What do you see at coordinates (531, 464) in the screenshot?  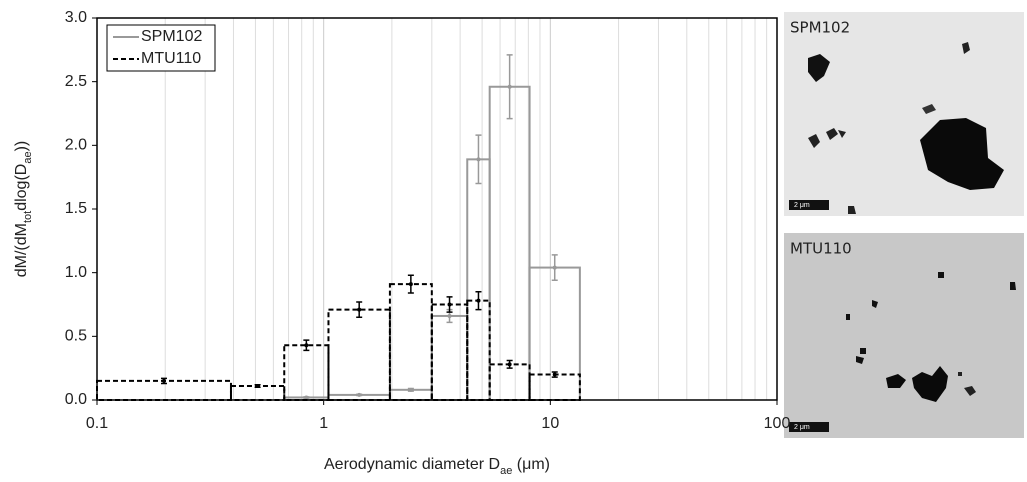 I see `x-axis-label-part: (μm)` at bounding box center [531, 464].